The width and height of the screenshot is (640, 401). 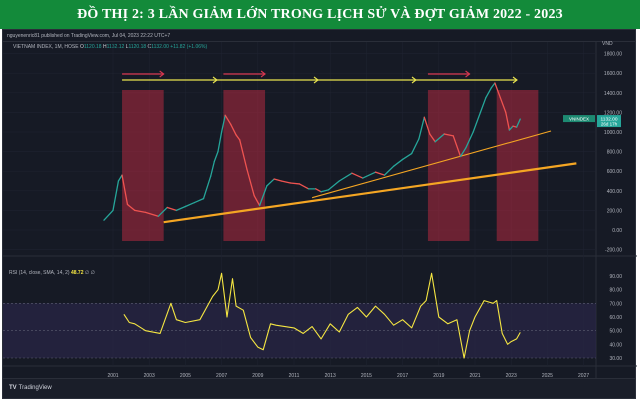 I want to click on time-tick: 2025, so click(x=547, y=376).